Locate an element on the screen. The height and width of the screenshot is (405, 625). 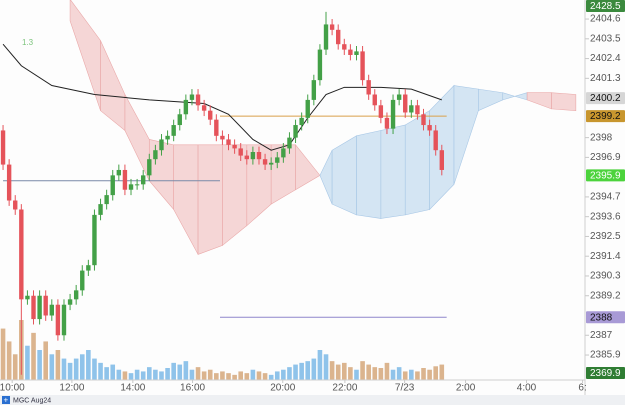
y-tick-label: 2385.9 is located at coordinates (605, 355).